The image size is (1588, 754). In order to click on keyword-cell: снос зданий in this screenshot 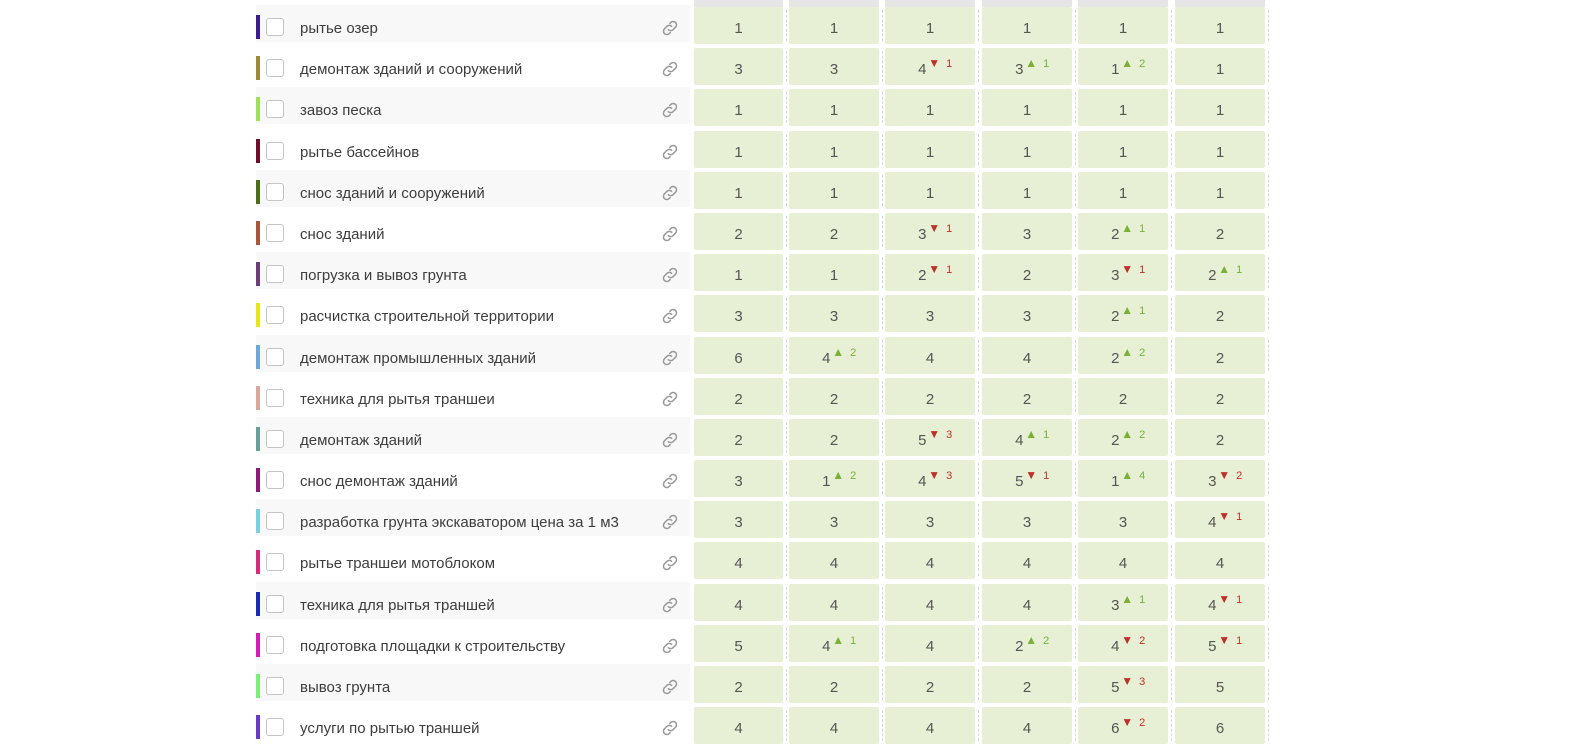, I will do `click(473, 229)`.